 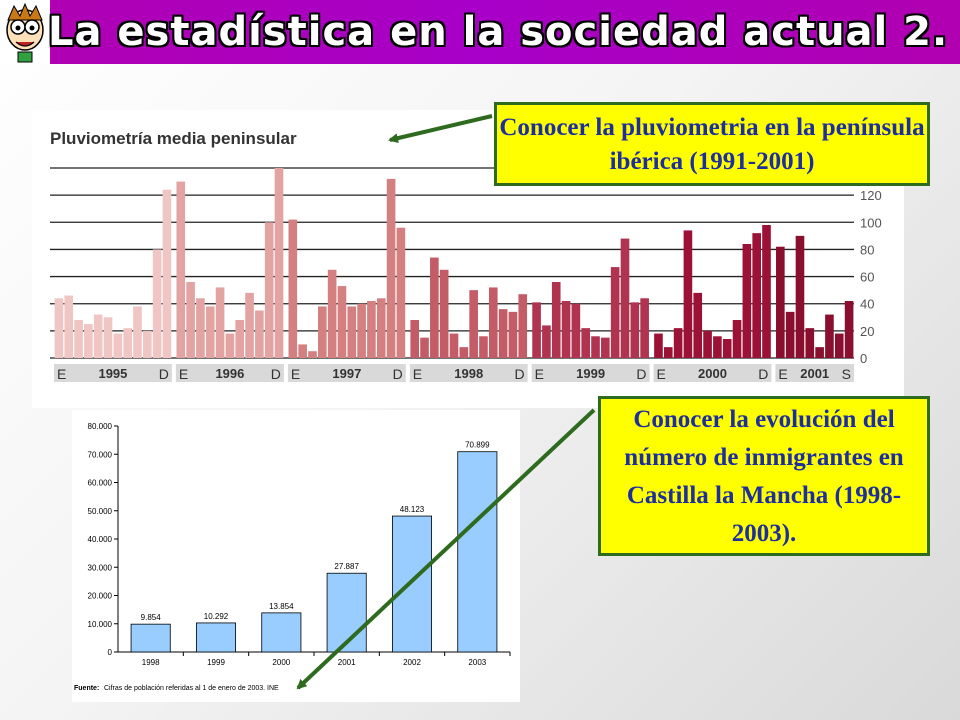 What do you see at coordinates (25, 32) in the screenshot?
I see `mascot-logo` at bounding box center [25, 32].